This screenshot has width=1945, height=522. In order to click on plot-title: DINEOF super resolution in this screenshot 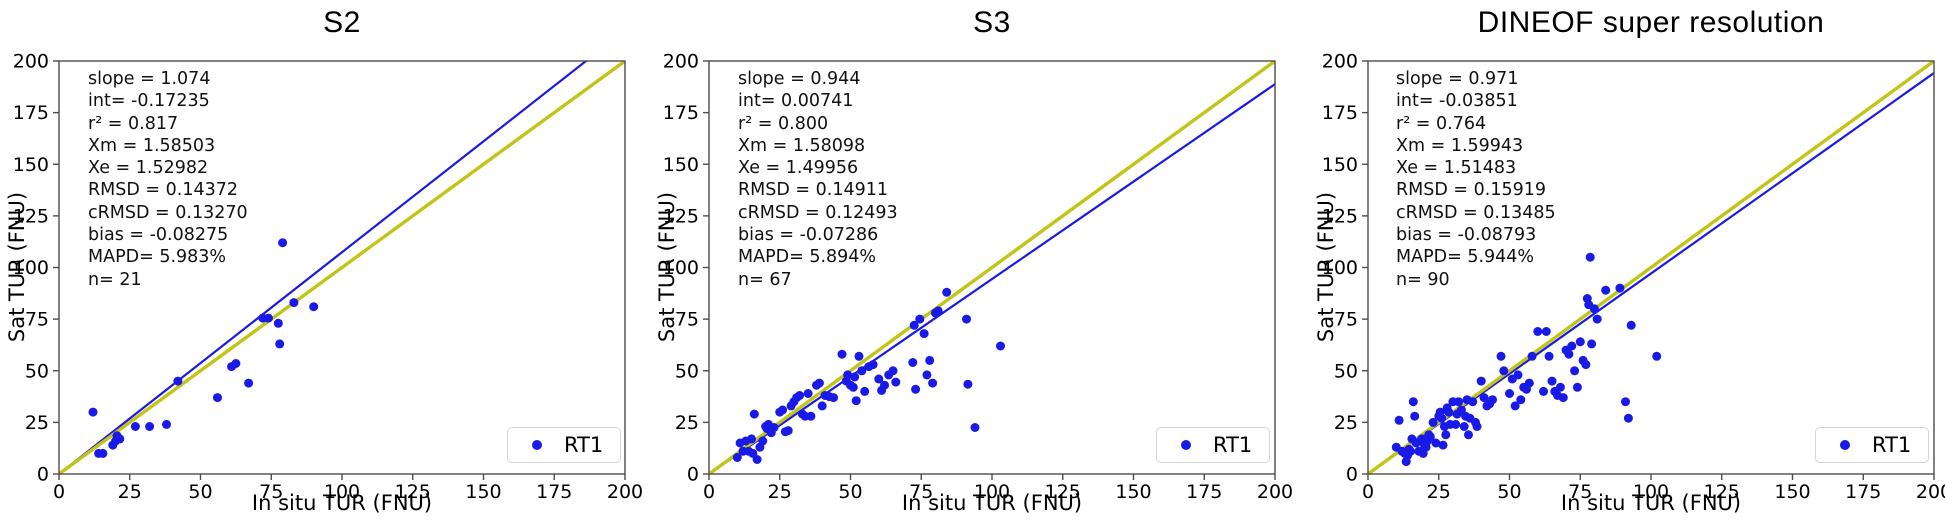, I will do `click(1651, 22)`.